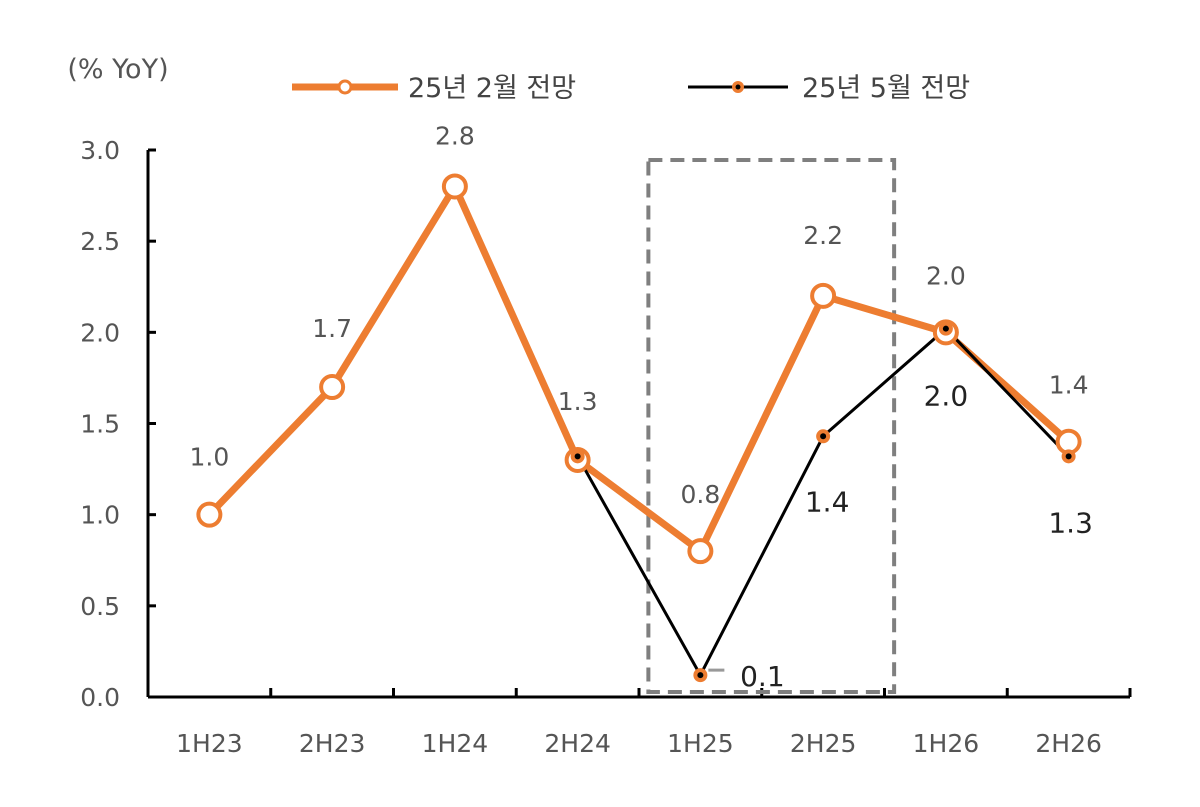  What do you see at coordinates (100, 424) in the screenshot?
I see `y-tick-label: 1.5` at bounding box center [100, 424].